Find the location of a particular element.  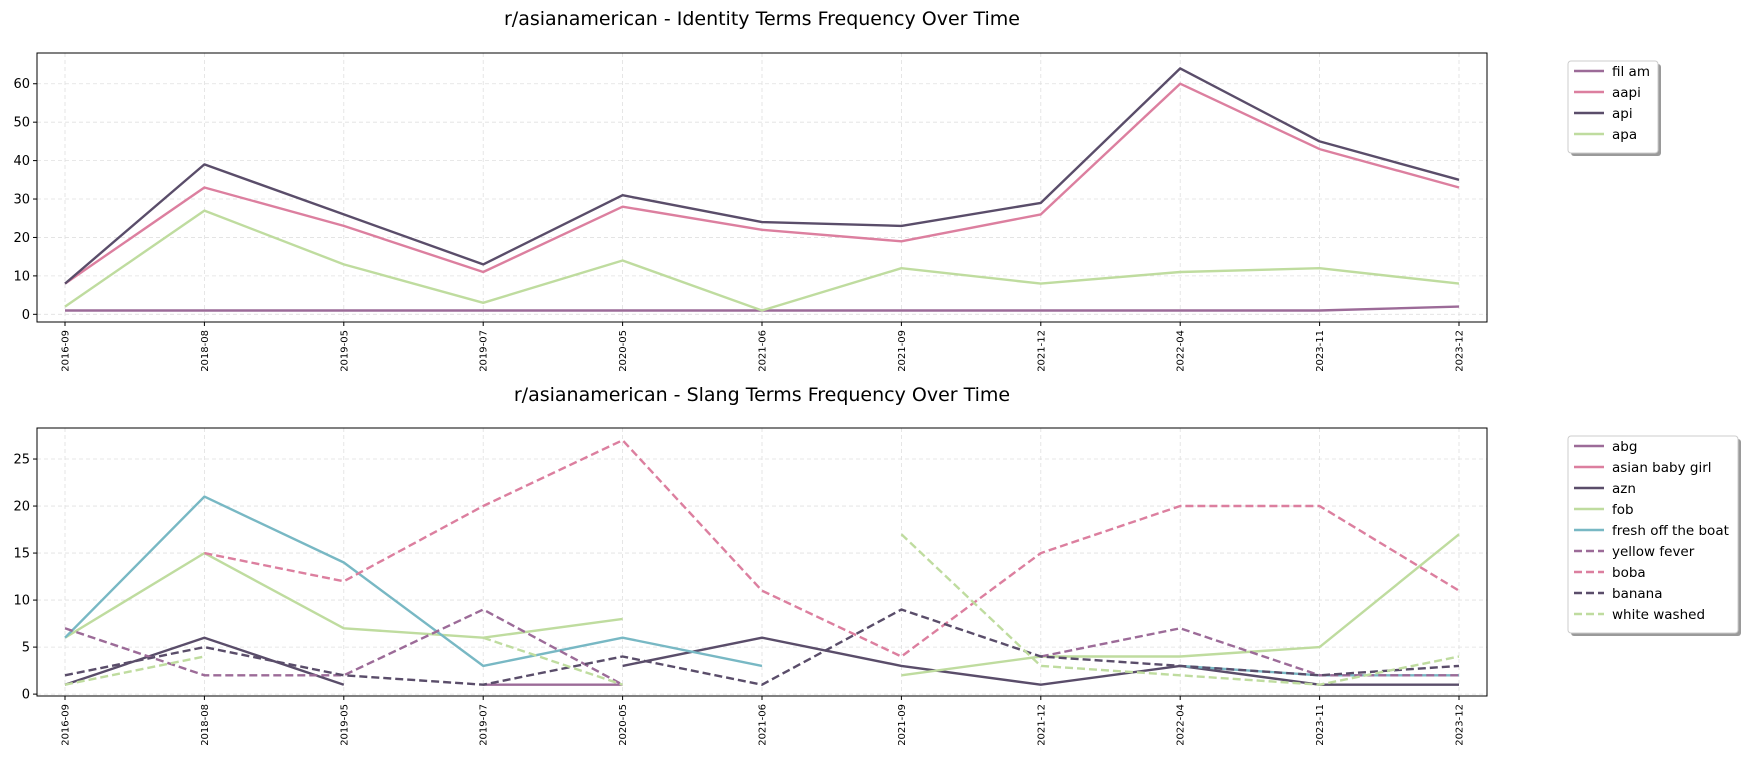

y-tick-label: 60 is located at coordinates (21, 84).